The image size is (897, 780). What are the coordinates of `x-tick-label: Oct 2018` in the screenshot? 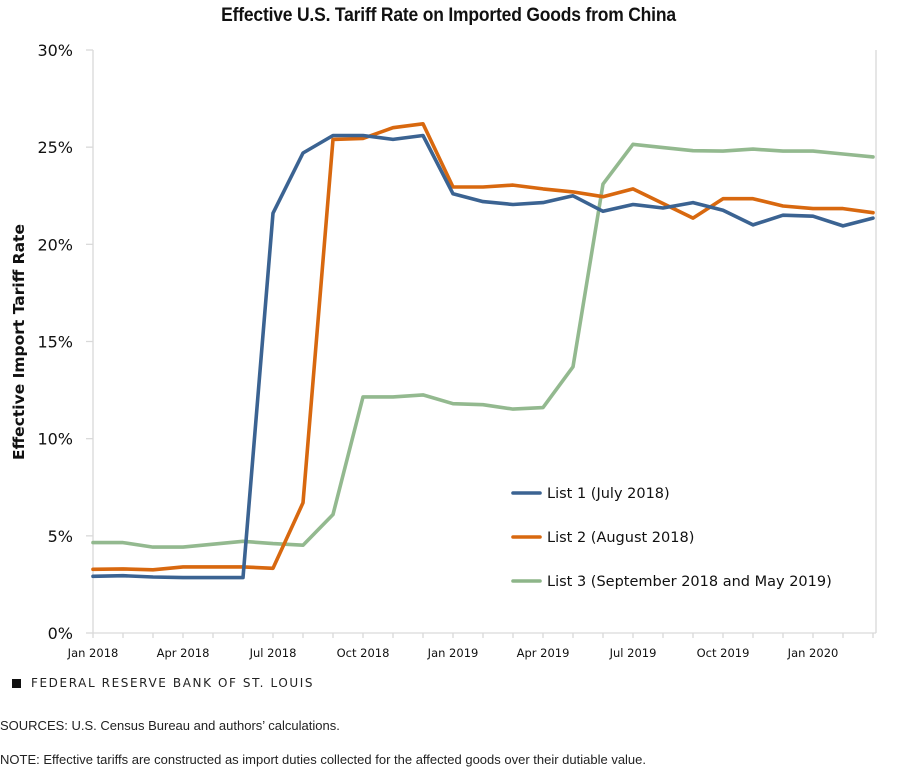 It's located at (363, 653).